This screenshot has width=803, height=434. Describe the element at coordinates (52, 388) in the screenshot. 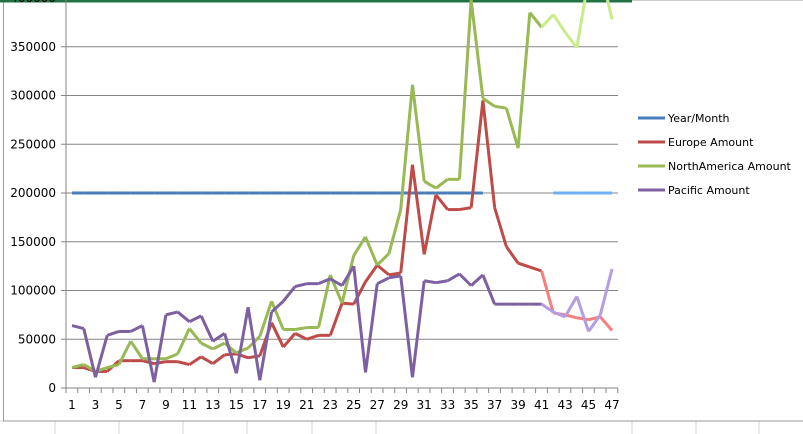

I see `y-tick-label: 0` at that location.